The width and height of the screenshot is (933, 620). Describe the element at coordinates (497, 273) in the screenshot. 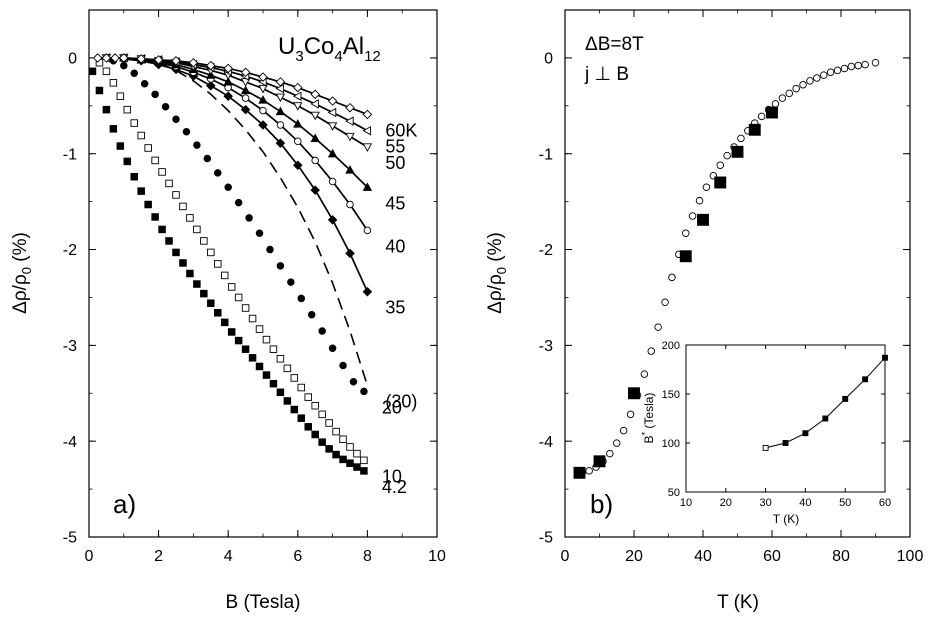

I see `y-axis-label-b: Δρ/ρ0 (%)` at that location.